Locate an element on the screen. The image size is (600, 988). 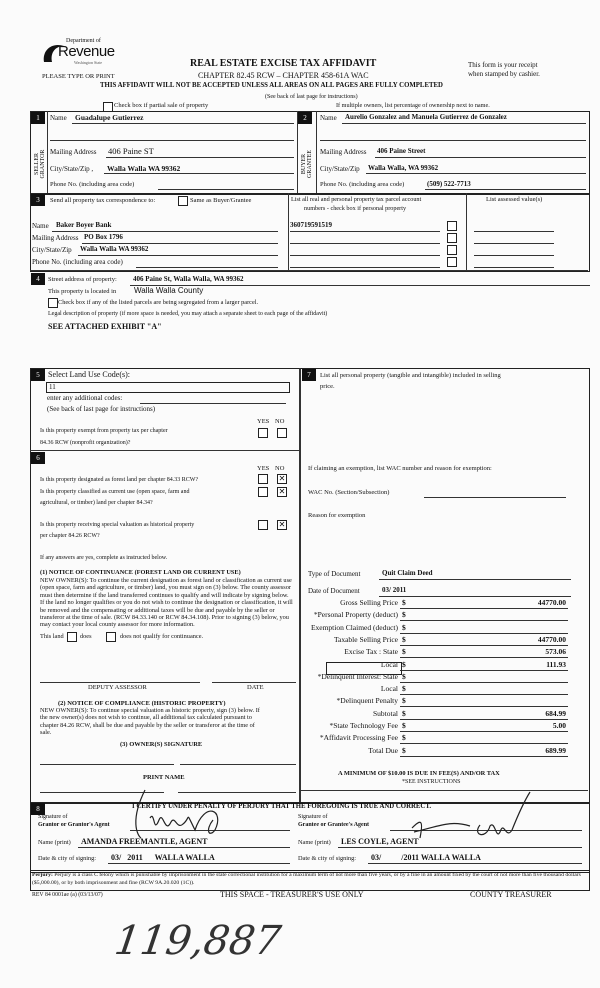
seller-grantor-label: SELLER GRANTOR is located at coordinates (40, 164).